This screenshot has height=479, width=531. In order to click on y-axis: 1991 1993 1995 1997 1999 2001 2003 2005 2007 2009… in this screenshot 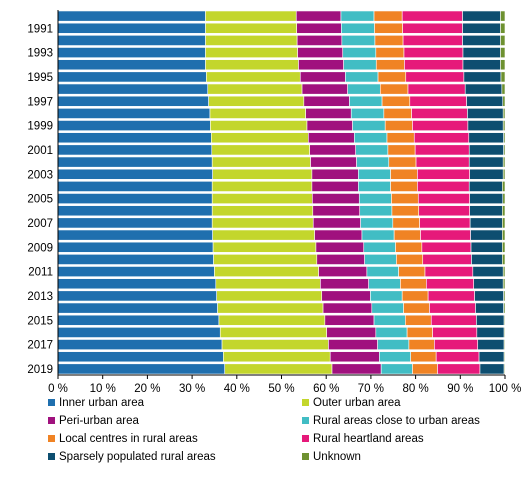, I will do `click(43, 193)`.